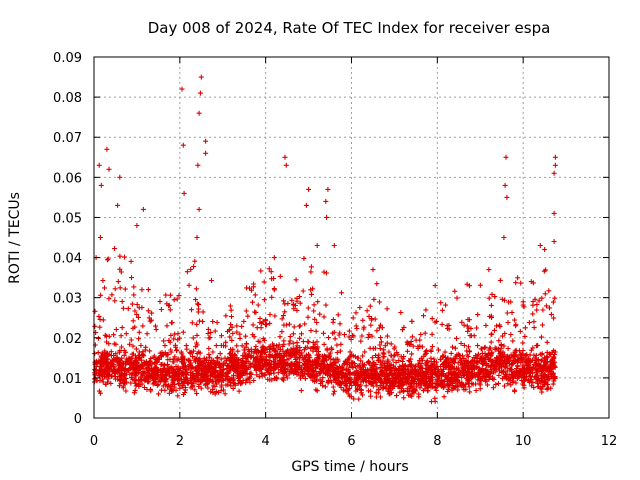  What do you see at coordinates (78, 419) in the screenshot?
I see `y-tick-label: 0` at bounding box center [78, 419].